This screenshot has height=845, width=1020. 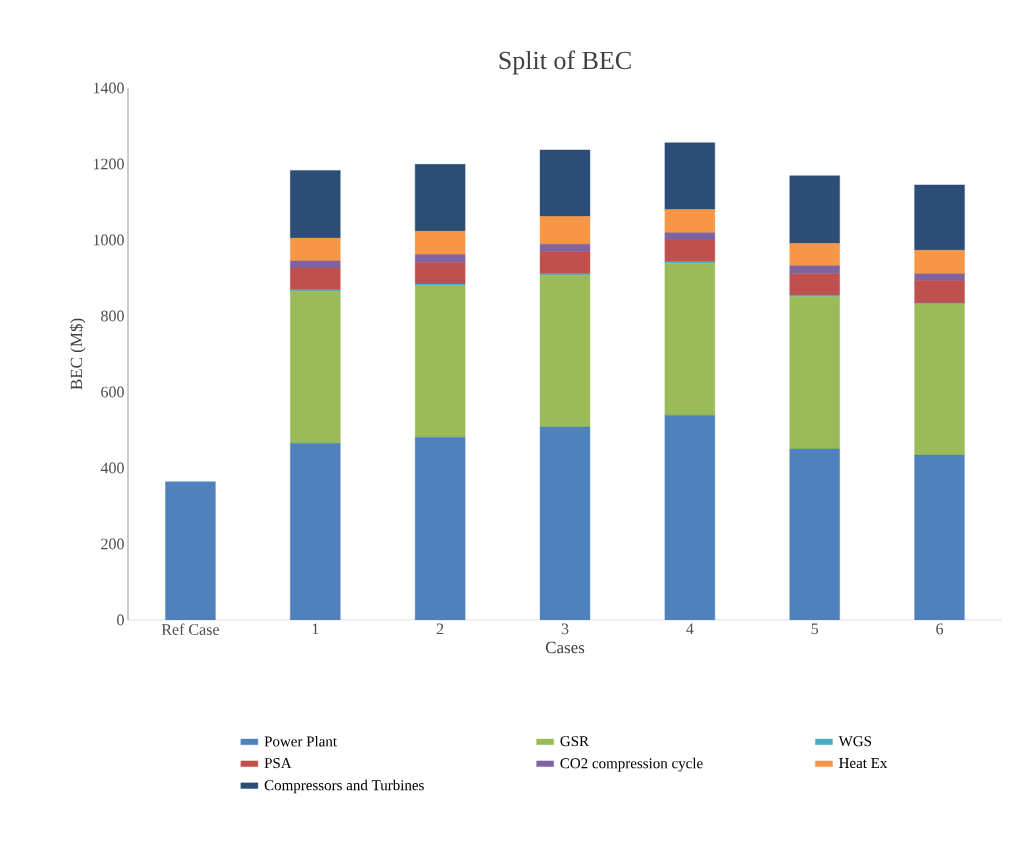 I want to click on legend-label: Power Plant, so click(x=300, y=741).